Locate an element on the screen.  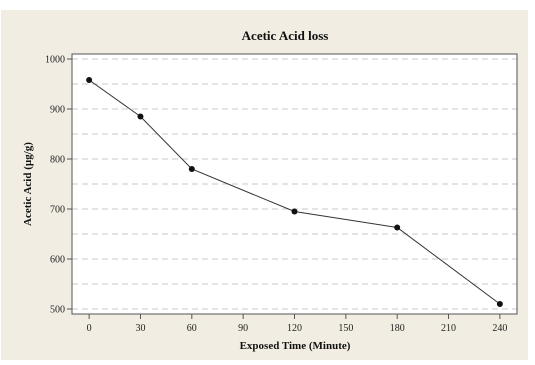
y-tick-label: 900 is located at coordinates (57, 110).